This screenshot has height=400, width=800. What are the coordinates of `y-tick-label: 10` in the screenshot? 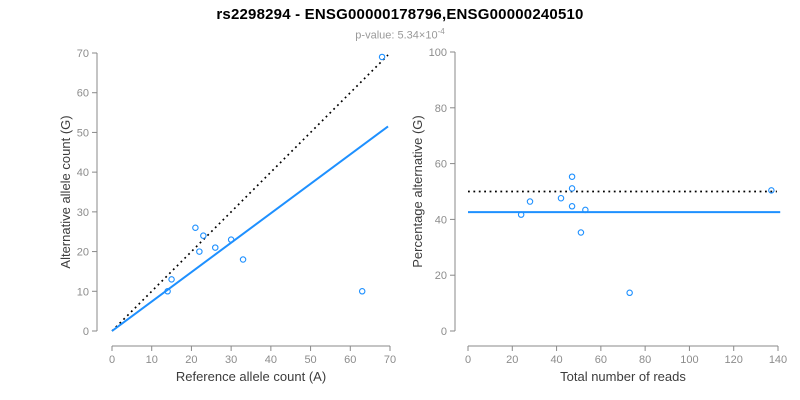 It's located at (83, 292).